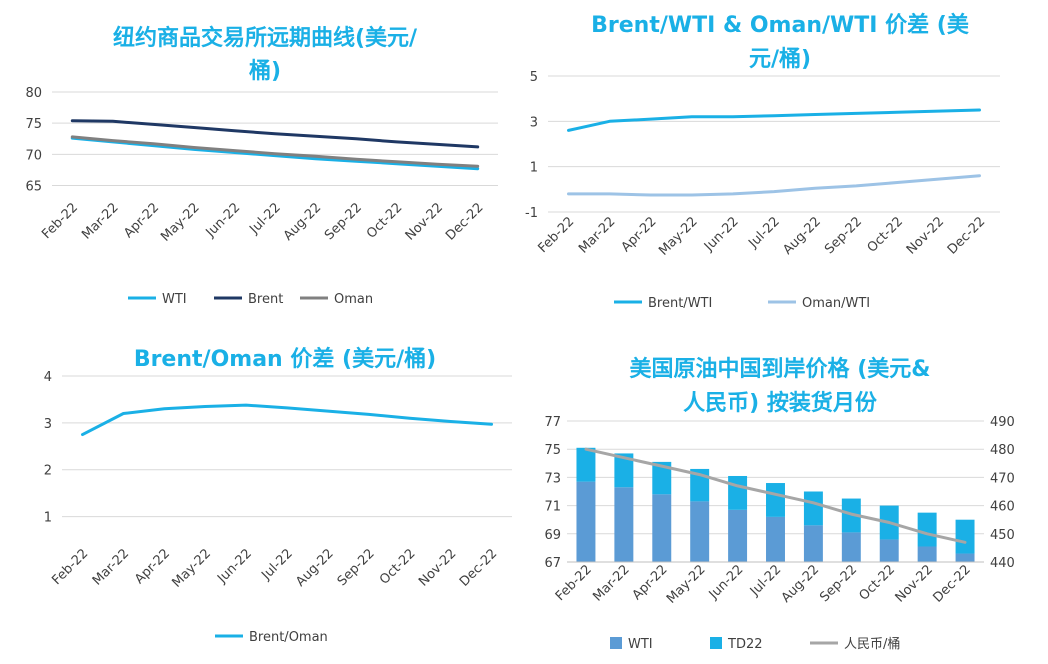  What do you see at coordinates (265, 71) in the screenshot?
I see `futures-curve-title-line-2: 桶)` at bounding box center [265, 71].